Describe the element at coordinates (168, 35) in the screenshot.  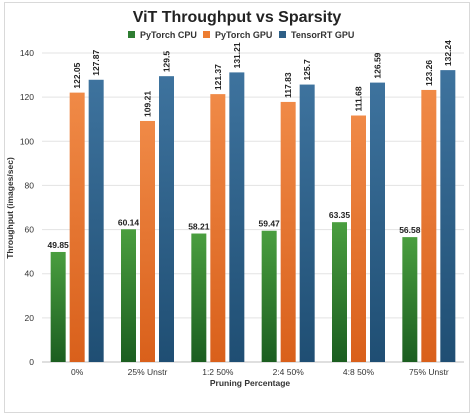
I see `legend-label-pytorch-cpu: PyTorch CPU` at that location.